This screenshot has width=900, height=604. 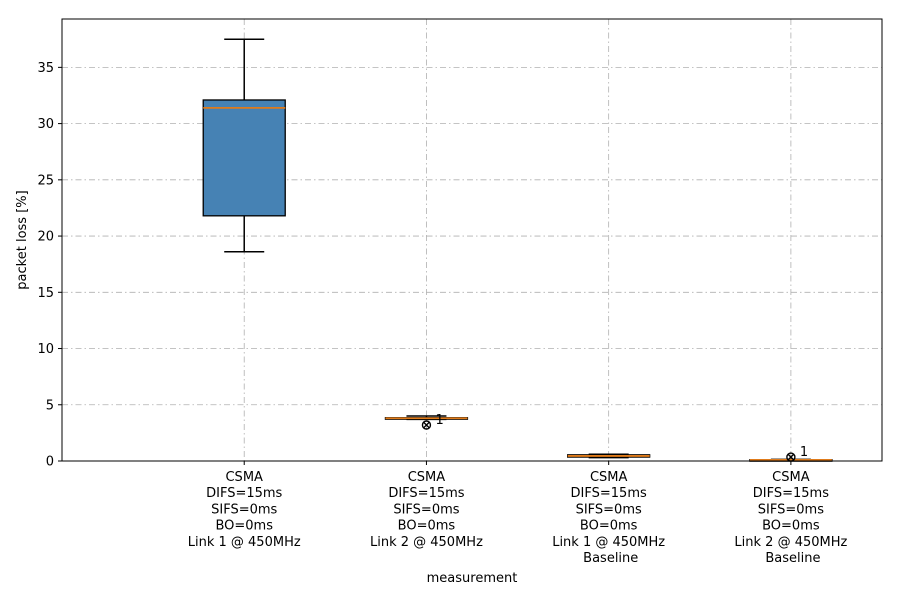 I want to click on outlier-marker, so click(x=426, y=425).